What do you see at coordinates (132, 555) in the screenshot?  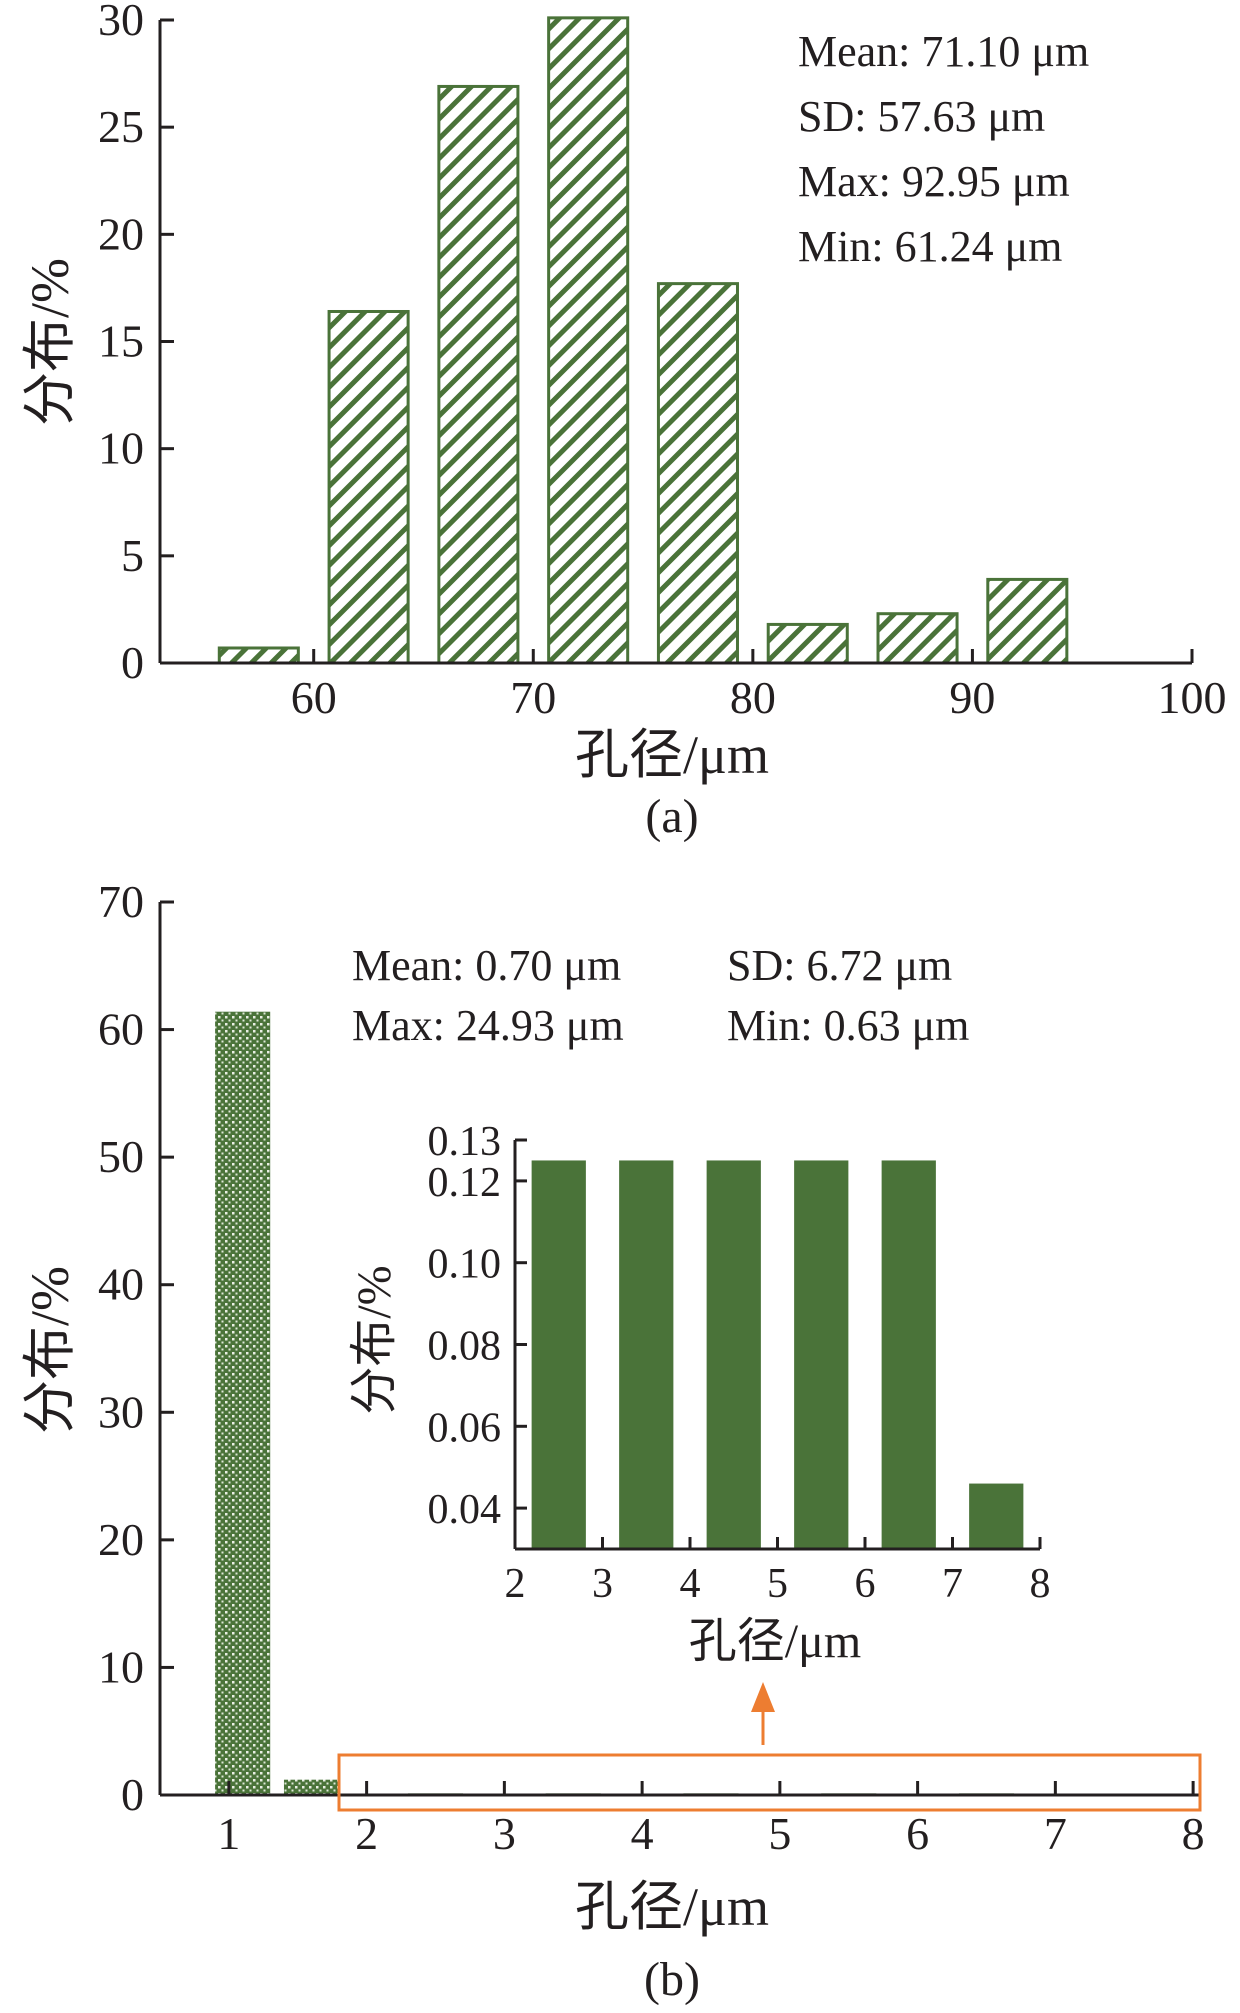 I see `y-tick-label-a: 5` at bounding box center [132, 555].